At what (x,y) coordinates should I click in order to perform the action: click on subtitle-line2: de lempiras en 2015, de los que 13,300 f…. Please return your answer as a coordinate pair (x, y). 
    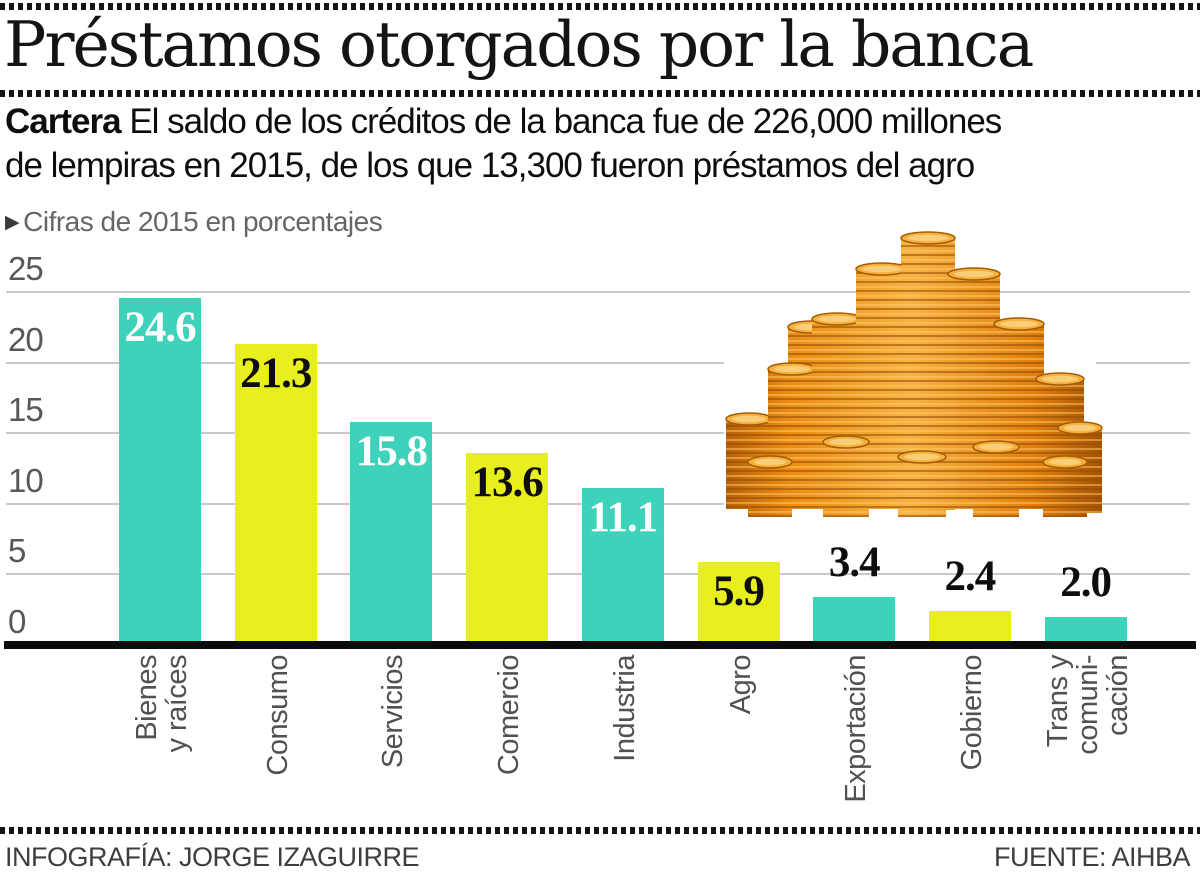
    Looking at the image, I should click on (490, 165).